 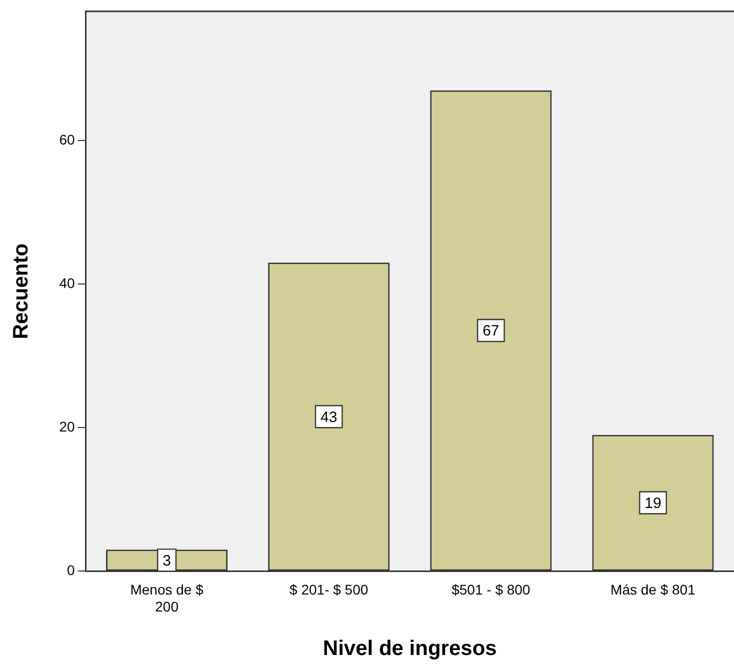 I want to click on data-label: 19, so click(x=653, y=503).